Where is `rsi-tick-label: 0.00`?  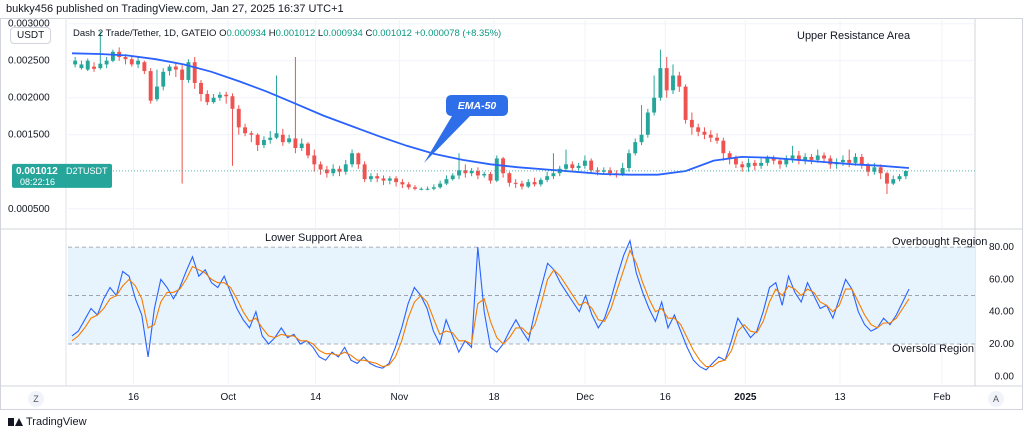
rsi-tick-label: 0.00 is located at coordinates (1005, 376).